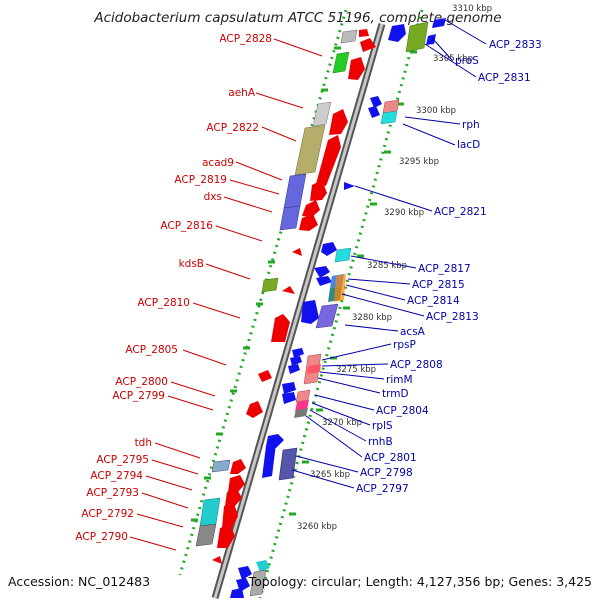 Image resolution: width=600 pixels, height=600 pixels. Describe the element at coordinates (232, 128) in the screenshot. I see `gene-label: ACP_2822` at that location.